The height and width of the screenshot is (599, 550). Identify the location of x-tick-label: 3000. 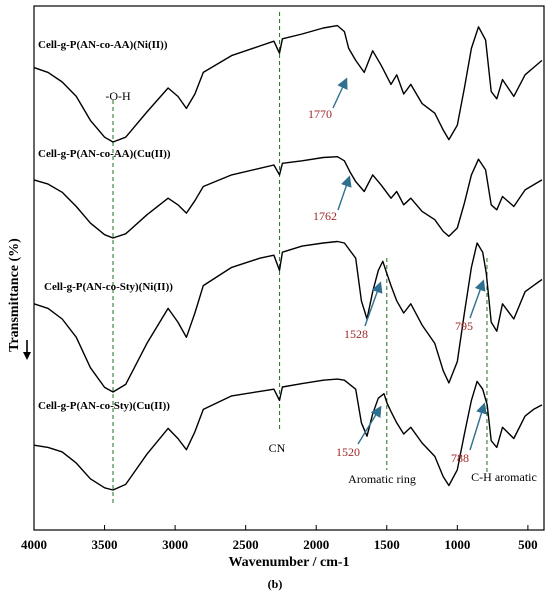
(175, 544).